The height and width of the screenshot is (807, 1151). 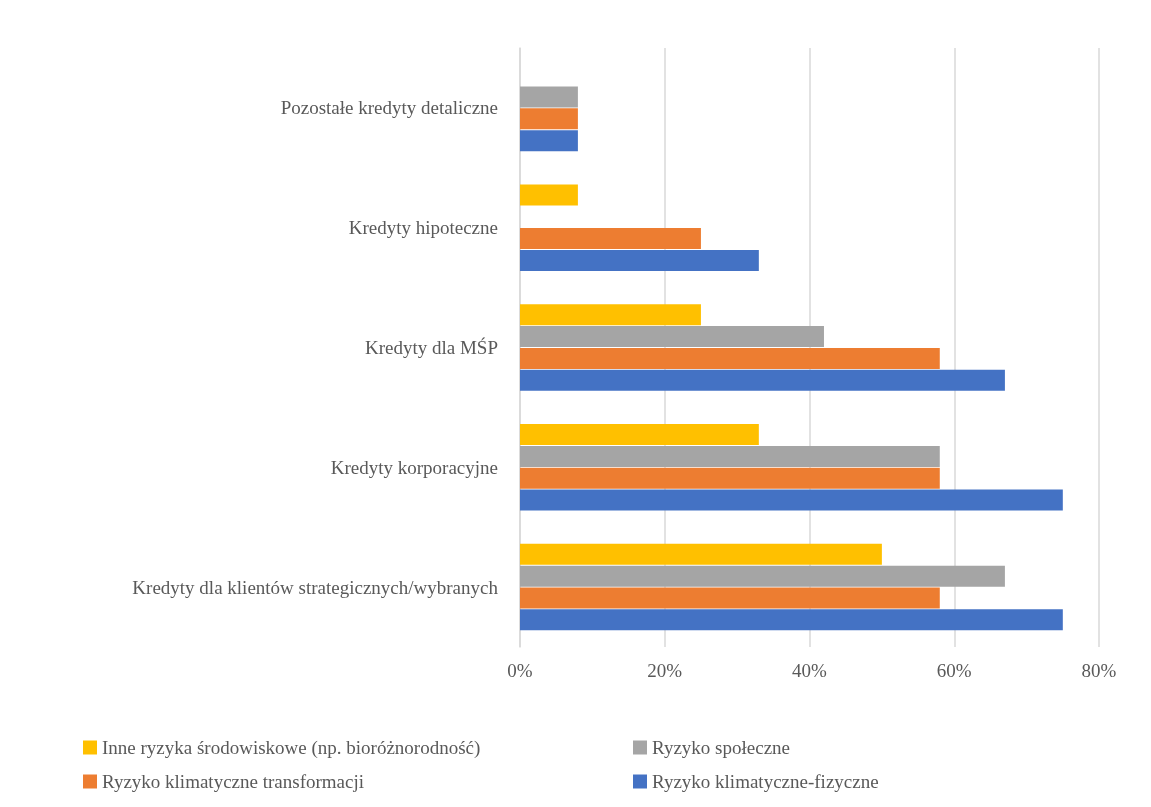 What do you see at coordinates (765, 781) in the screenshot?
I see `legend-label: Ryzyko klimatyczne-fizyczne` at bounding box center [765, 781].